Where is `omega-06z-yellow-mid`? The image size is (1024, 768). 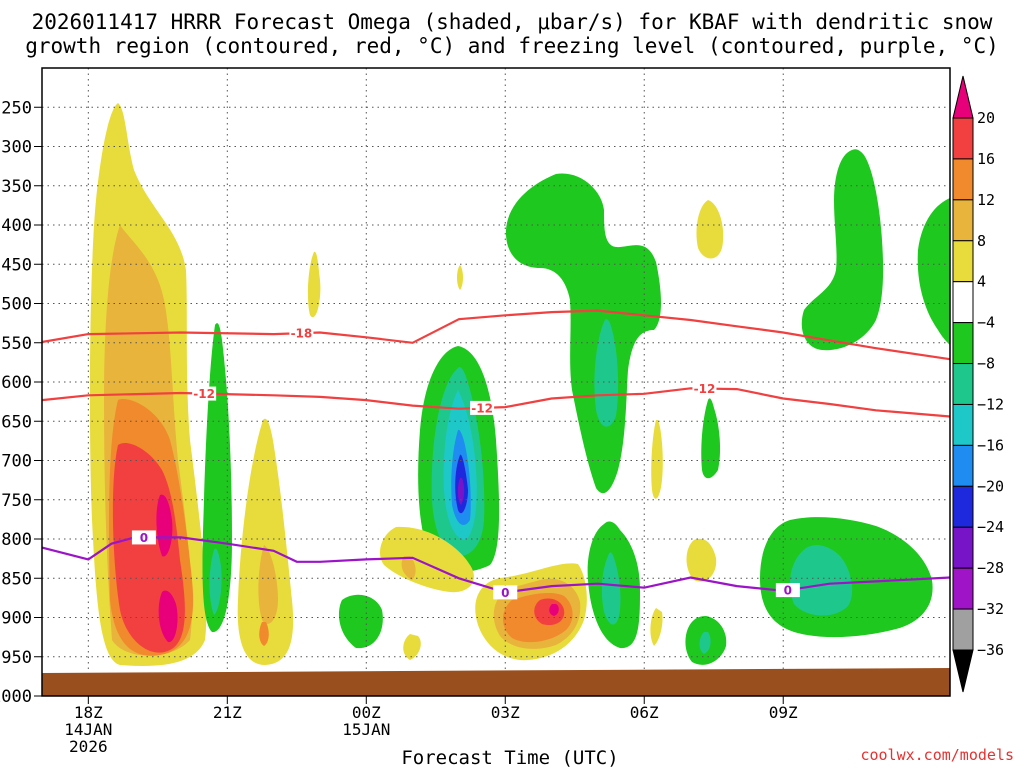 omega-06z-yellow-mid is located at coordinates (701, 560).